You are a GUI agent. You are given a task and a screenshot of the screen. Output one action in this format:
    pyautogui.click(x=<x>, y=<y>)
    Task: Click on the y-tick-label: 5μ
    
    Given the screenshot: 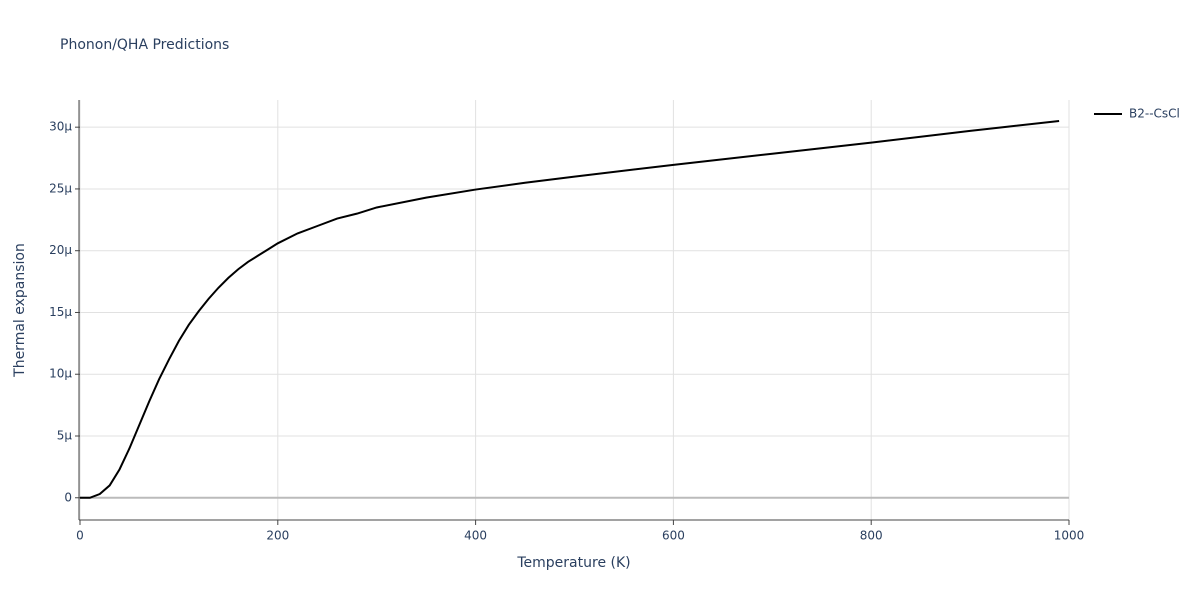 What is the action you would take?
    pyautogui.click(x=65, y=436)
    